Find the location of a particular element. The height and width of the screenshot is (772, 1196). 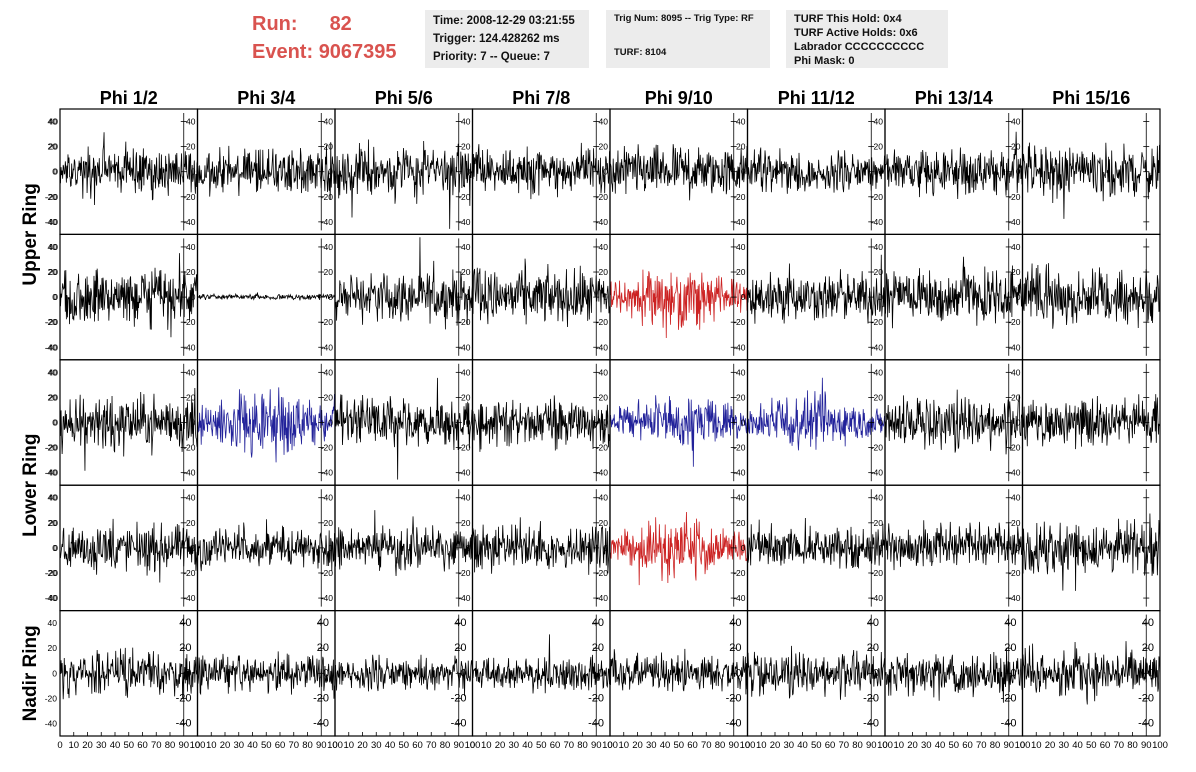

trigger-text: Trigger: 124.428262 ms is located at coordinates (496, 39).